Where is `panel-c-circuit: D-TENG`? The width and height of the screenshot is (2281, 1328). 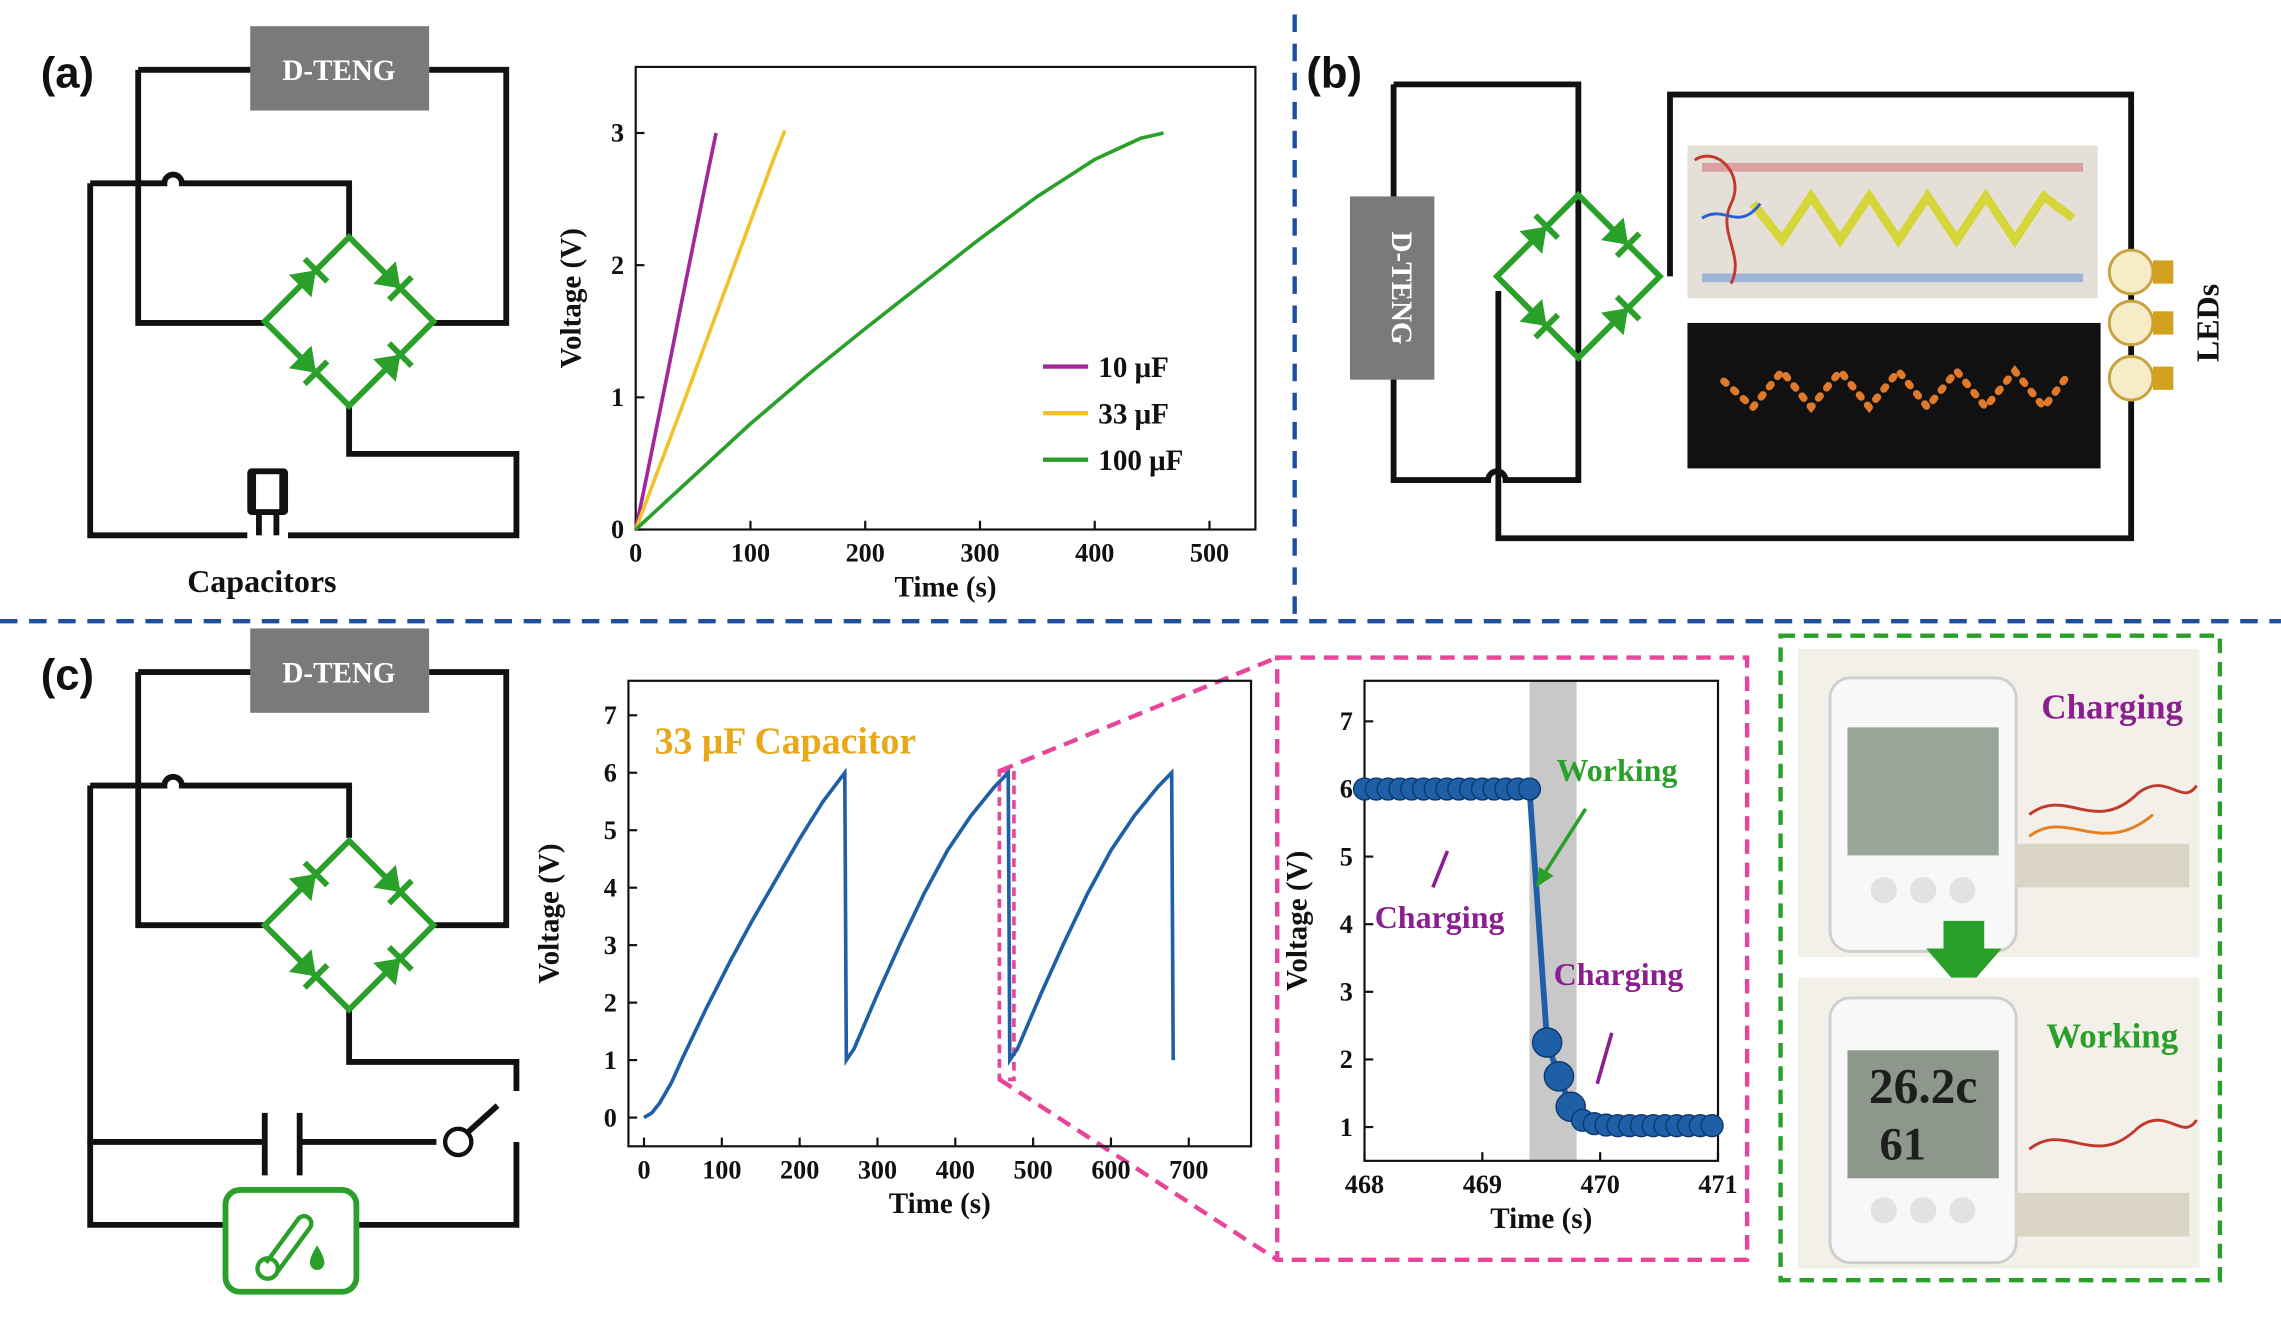
panel-c-circuit: D-TENG is located at coordinates (303, 961).